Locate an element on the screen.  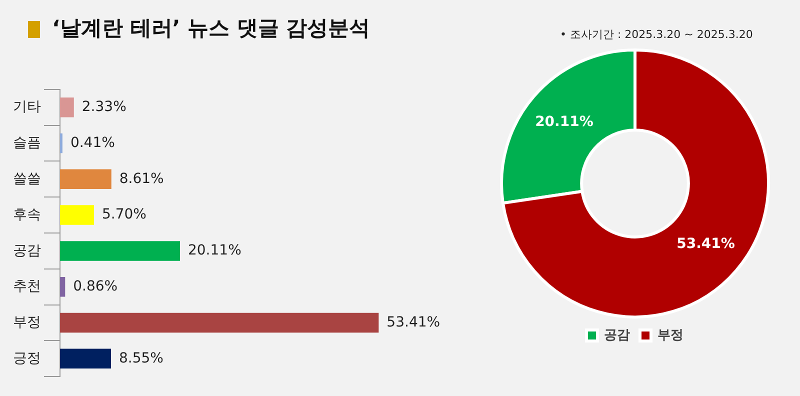
y-tick-label: 쓸쓸 is located at coordinates (27, 178).